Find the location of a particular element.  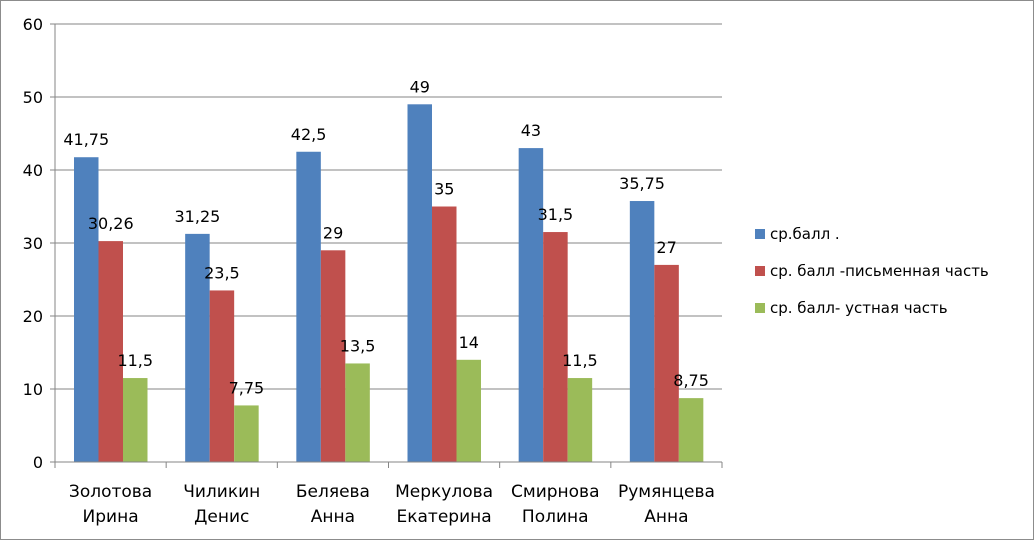

data-label: 8,75 is located at coordinates (691, 380).